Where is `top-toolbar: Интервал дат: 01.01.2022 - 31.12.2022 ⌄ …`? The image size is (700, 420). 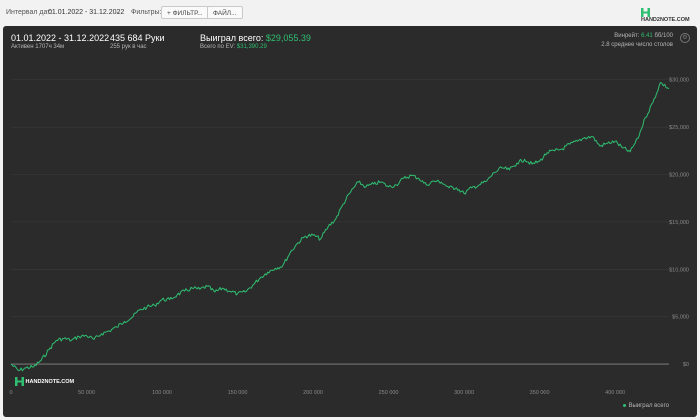
top-toolbar: Интервал дат: 01.01.2022 - 31.12.2022 ⌄ … is located at coordinates (350, 12).